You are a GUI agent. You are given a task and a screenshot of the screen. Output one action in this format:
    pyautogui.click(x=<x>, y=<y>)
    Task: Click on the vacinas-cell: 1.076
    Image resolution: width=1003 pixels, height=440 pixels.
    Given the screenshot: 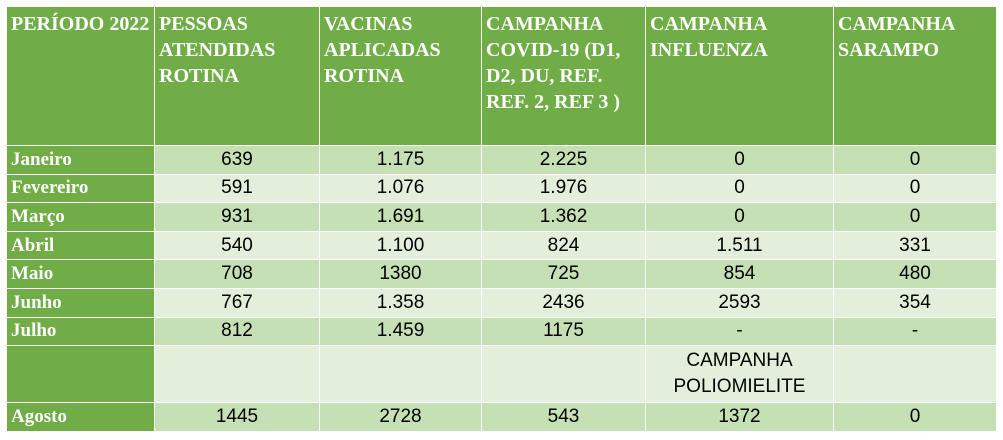 What is the action you would take?
    pyautogui.click(x=400, y=188)
    